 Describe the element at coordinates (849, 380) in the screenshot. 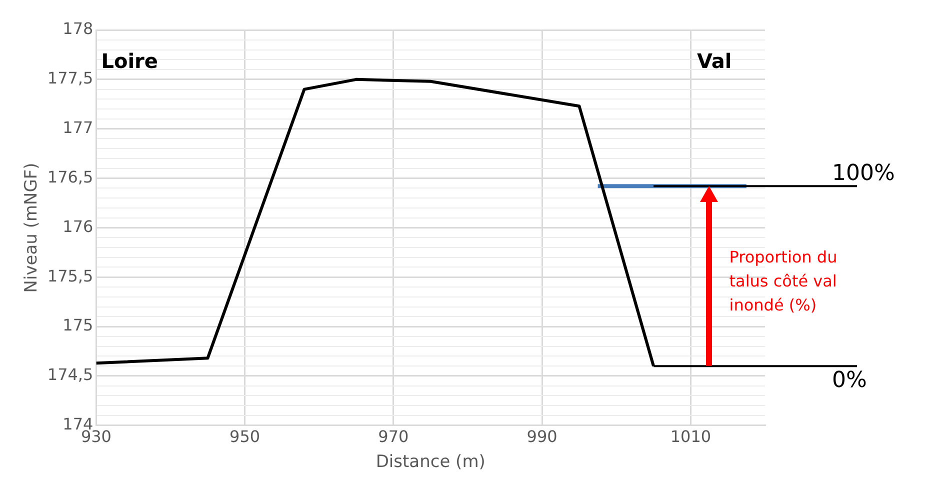

I see `text: 0%` at that location.